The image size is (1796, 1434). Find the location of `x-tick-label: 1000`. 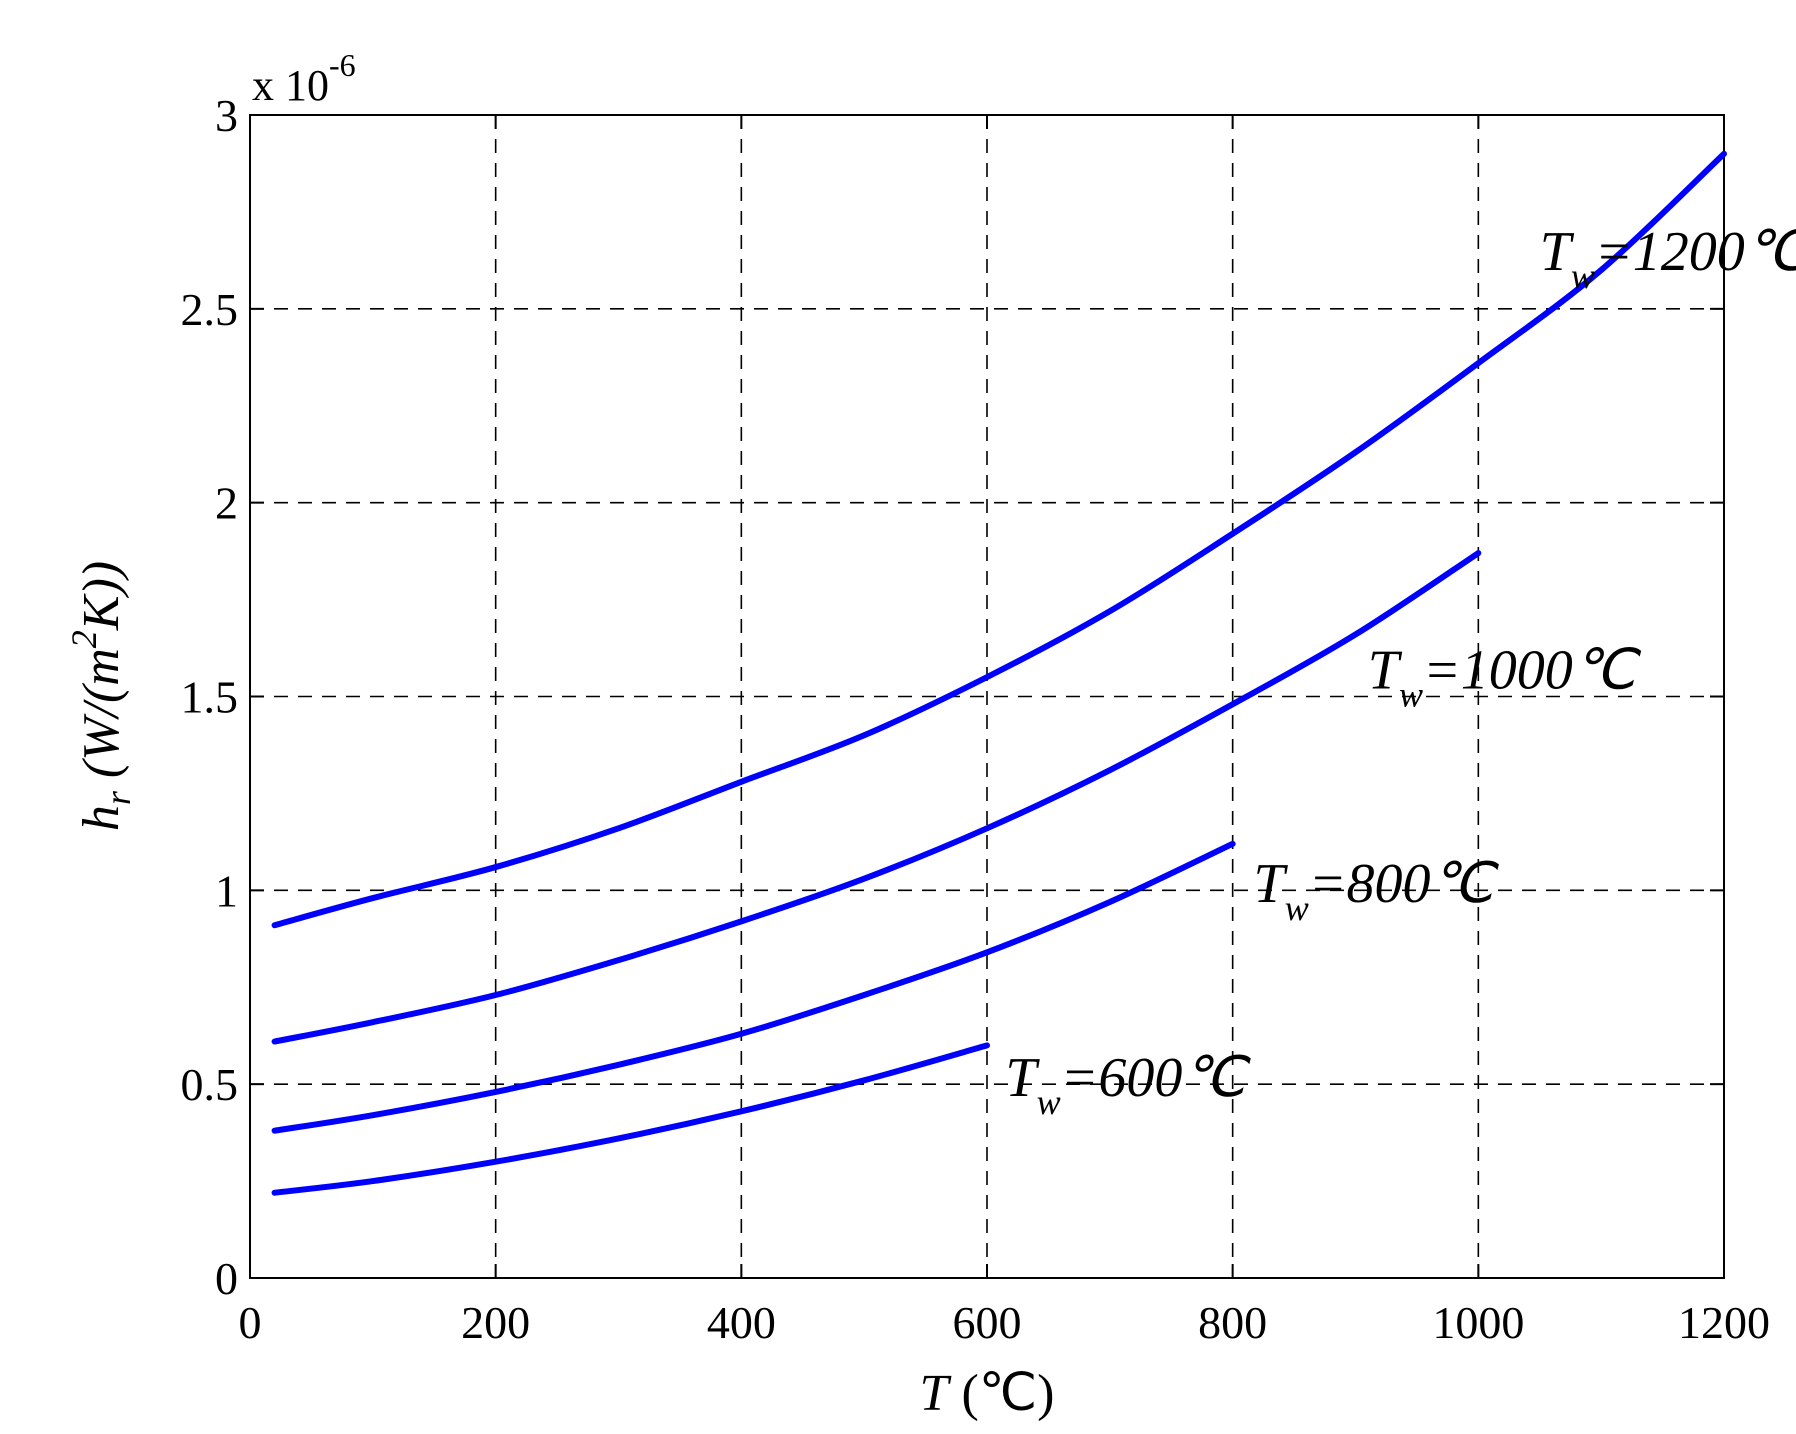

x-tick-label: 1000 is located at coordinates (1478, 1322).